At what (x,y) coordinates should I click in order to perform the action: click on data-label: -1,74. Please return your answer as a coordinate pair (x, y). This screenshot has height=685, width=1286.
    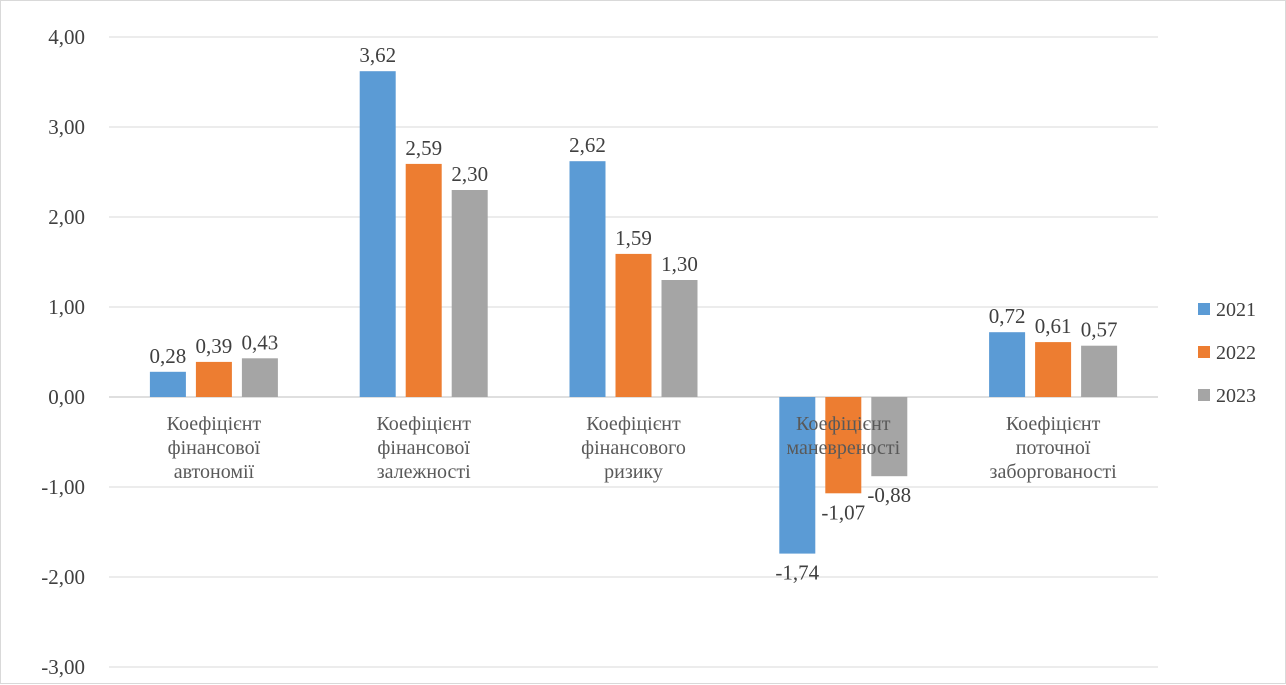
    Looking at the image, I should click on (797, 573).